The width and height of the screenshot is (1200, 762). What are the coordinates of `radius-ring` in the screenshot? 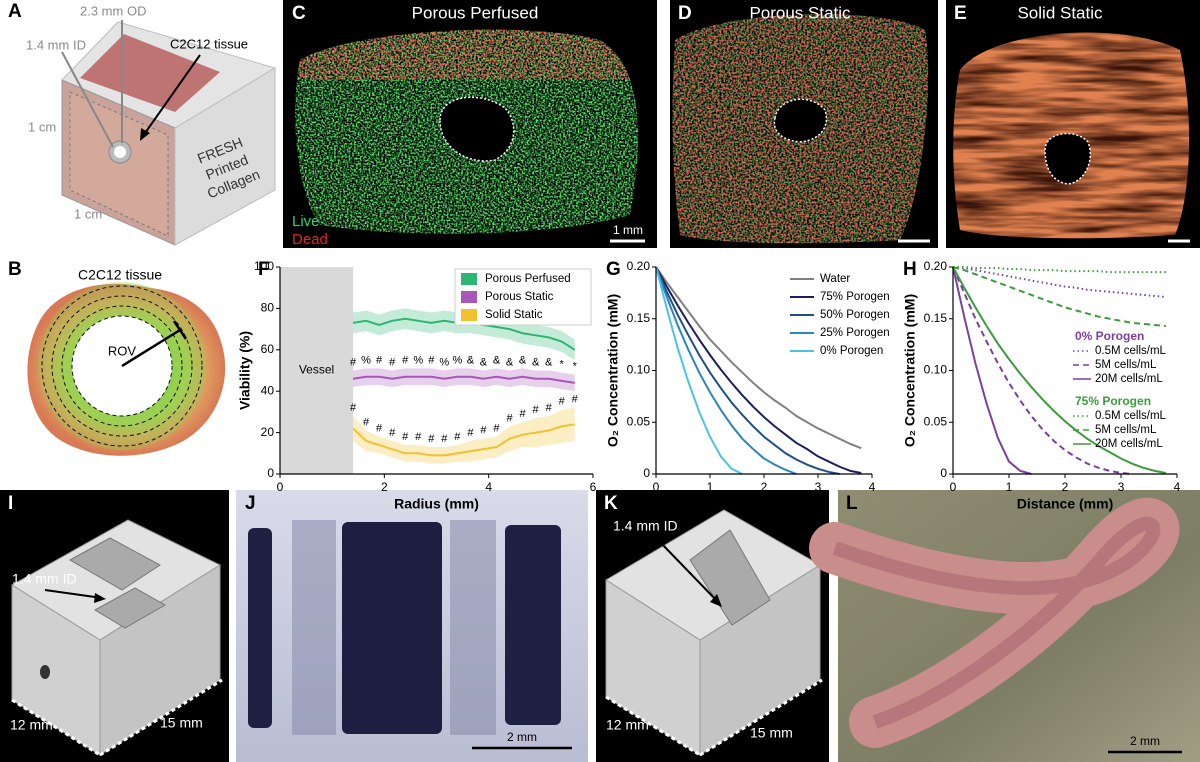 It's located at (122, 366).